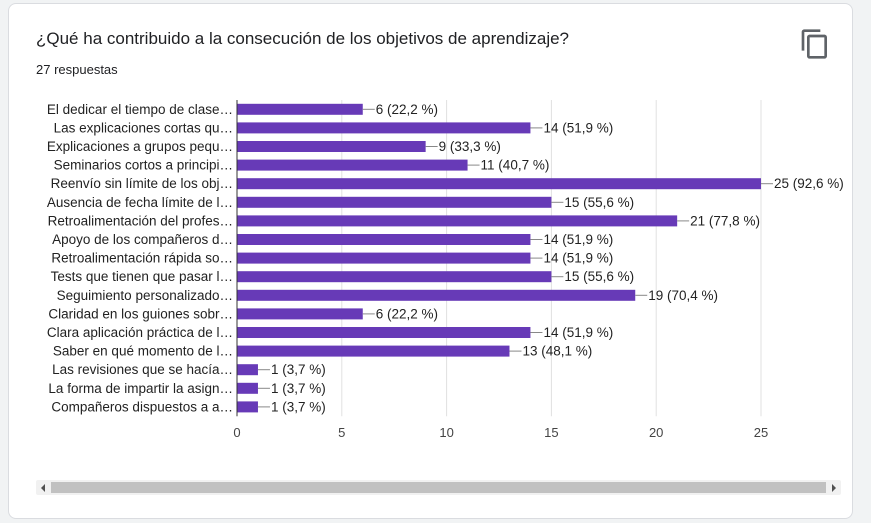 The height and width of the screenshot is (523, 871). What do you see at coordinates (551, 432) in the screenshot?
I see `x-tick-label: 15` at bounding box center [551, 432].